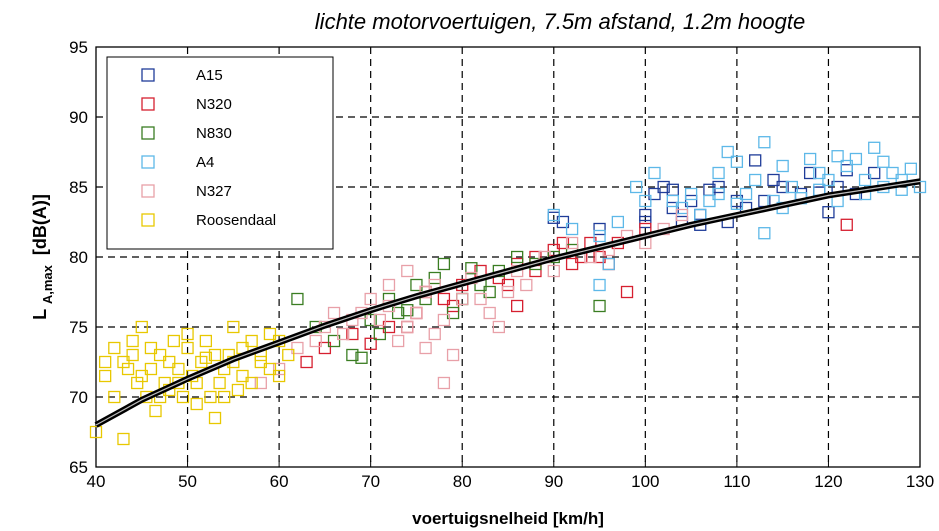 The height and width of the screenshot is (531, 939). What do you see at coordinates (645, 481) in the screenshot?
I see `x-tick-label: 100` at bounding box center [645, 481].